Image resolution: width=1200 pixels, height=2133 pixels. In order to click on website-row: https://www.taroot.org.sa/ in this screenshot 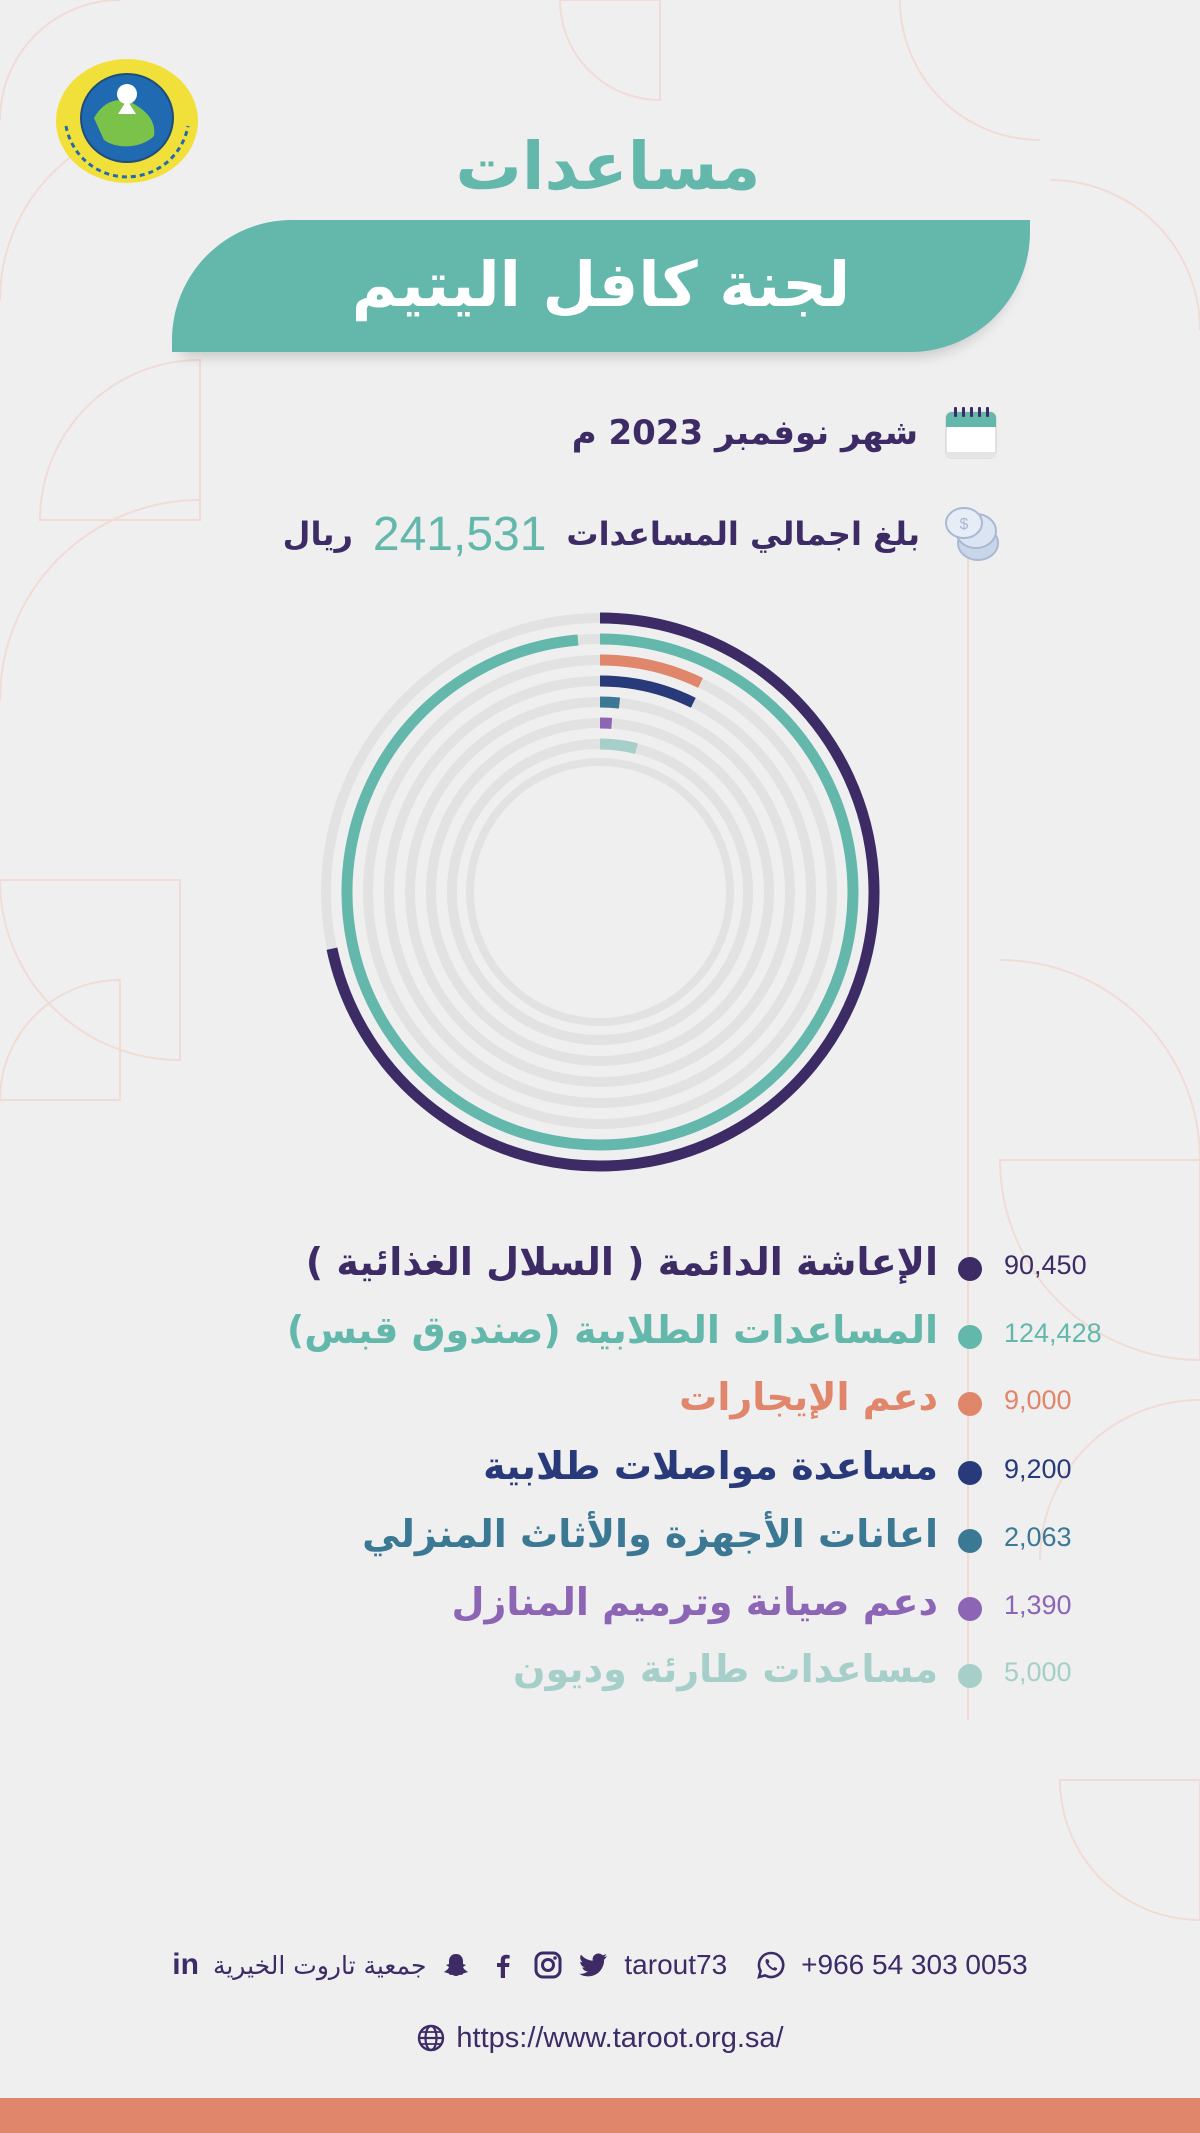, I will do `click(600, 2038)`.